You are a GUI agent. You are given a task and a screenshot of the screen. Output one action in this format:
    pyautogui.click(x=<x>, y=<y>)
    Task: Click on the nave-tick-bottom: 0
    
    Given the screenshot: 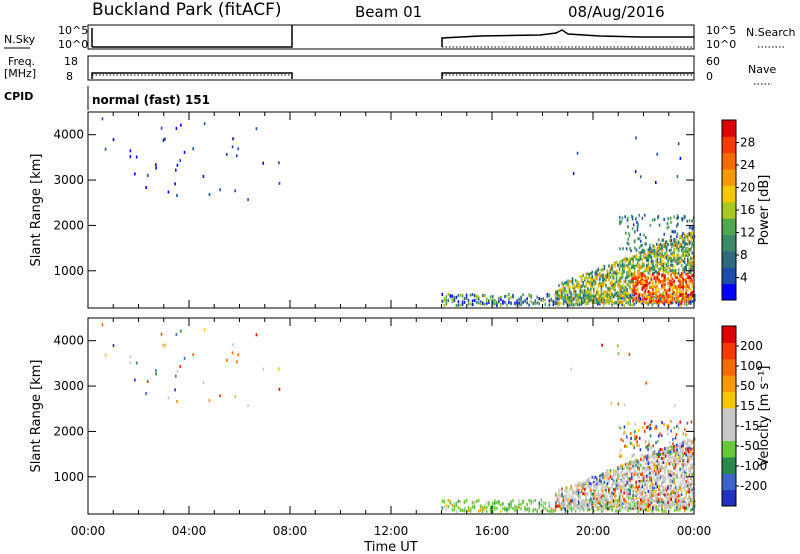 What is the action you would take?
    pyautogui.click(x=709, y=76)
    